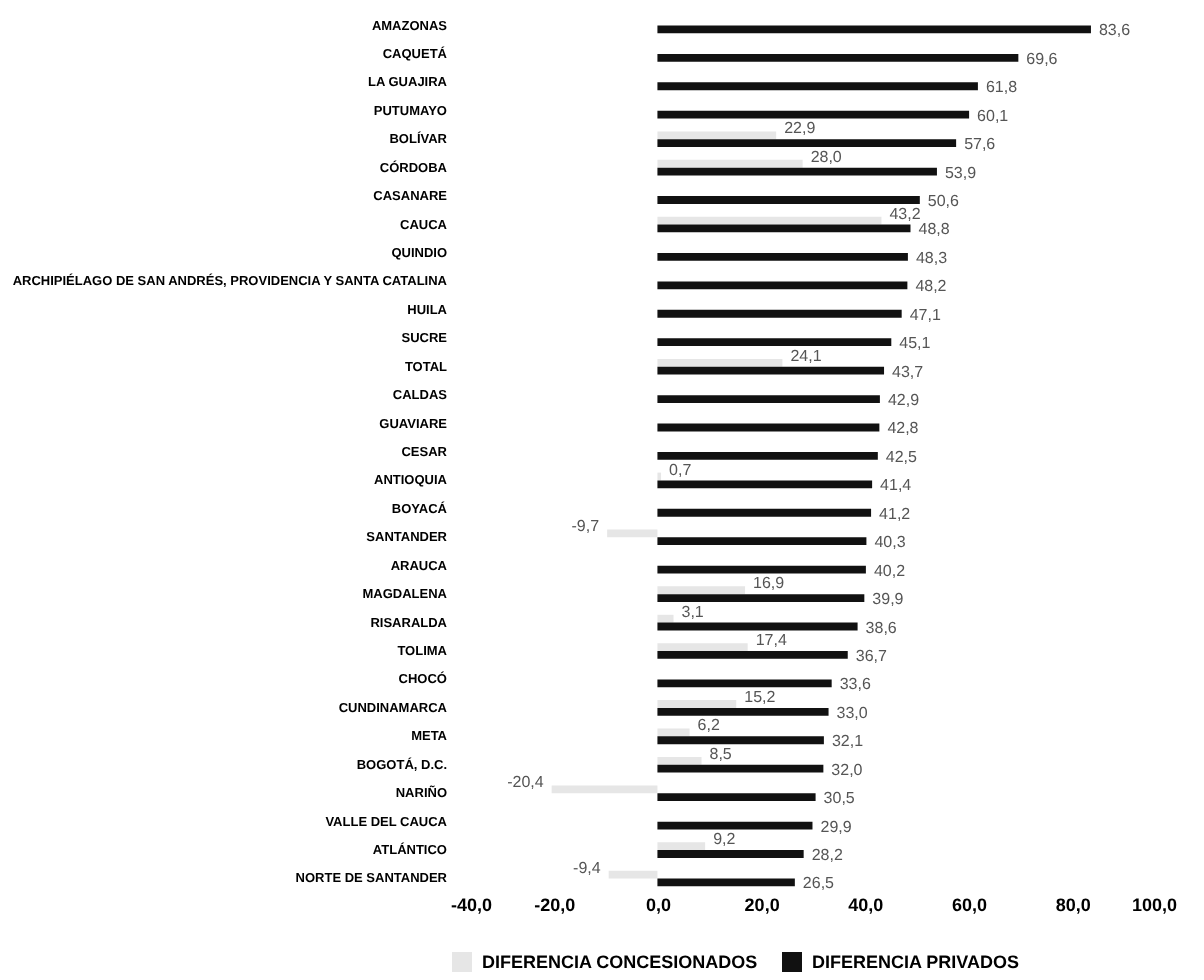 Image resolution: width=1204 pixels, height=980 pixels. What do you see at coordinates (760, 696) in the screenshot?
I see `data-label: 15,2` at bounding box center [760, 696].